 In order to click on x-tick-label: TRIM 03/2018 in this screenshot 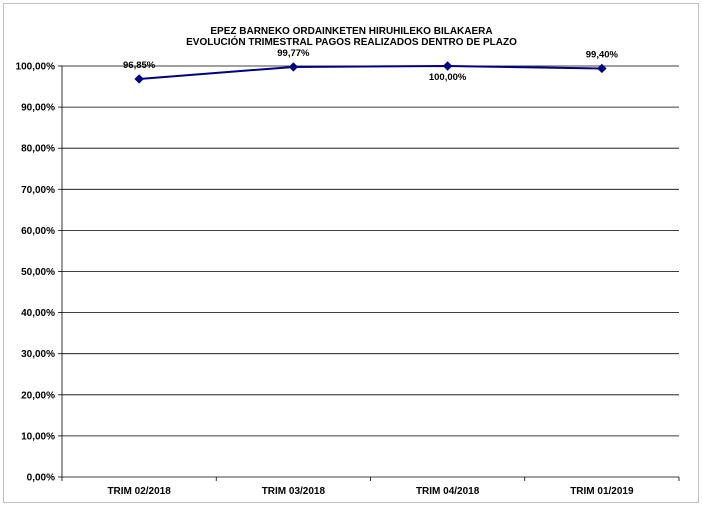, I will do `click(294, 491)`.